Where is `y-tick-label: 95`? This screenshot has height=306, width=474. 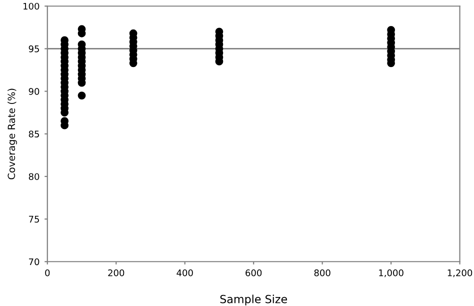 y-tick-label: 95 is located at coordinates (33, 48).